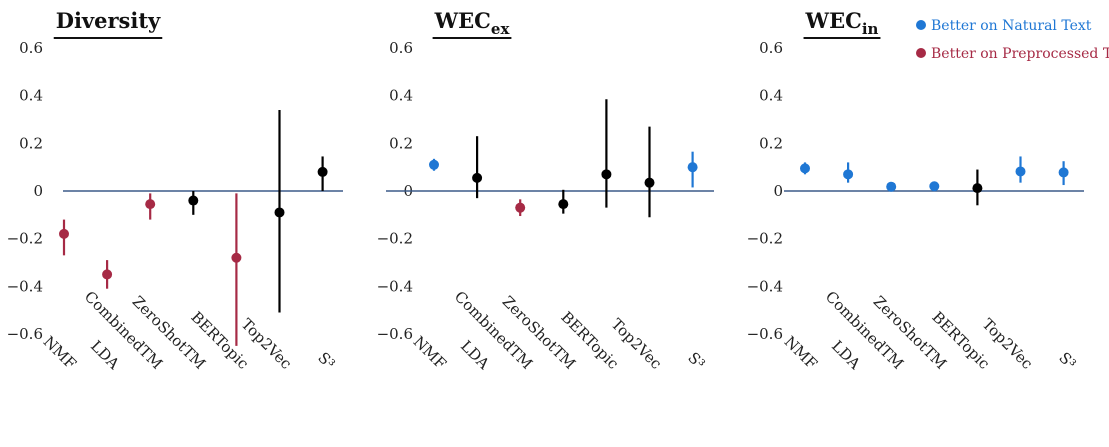  What do you see at coordinates (501, 29) in the screenshot?
I see `chart-title-sub: ex` at bounding box center [501, 29].